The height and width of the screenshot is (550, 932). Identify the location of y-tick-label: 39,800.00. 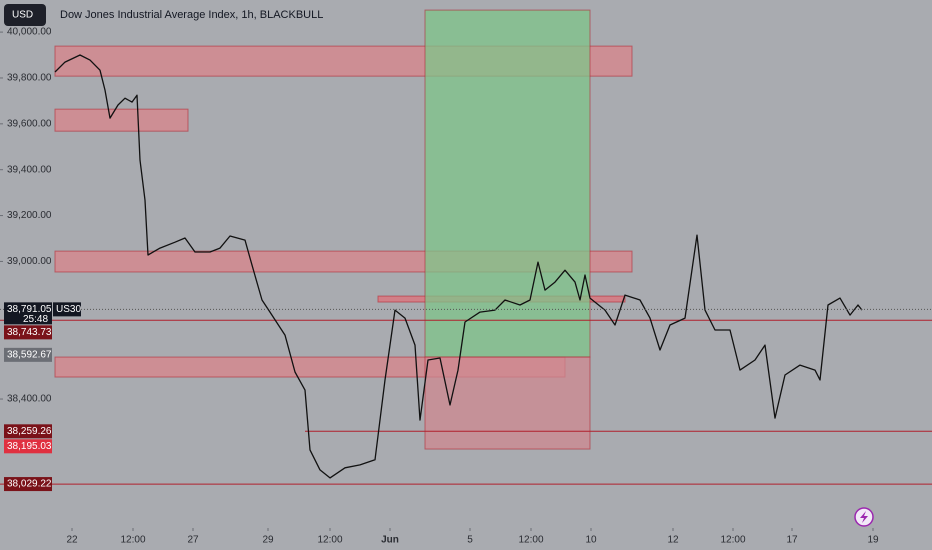
(29, 78).